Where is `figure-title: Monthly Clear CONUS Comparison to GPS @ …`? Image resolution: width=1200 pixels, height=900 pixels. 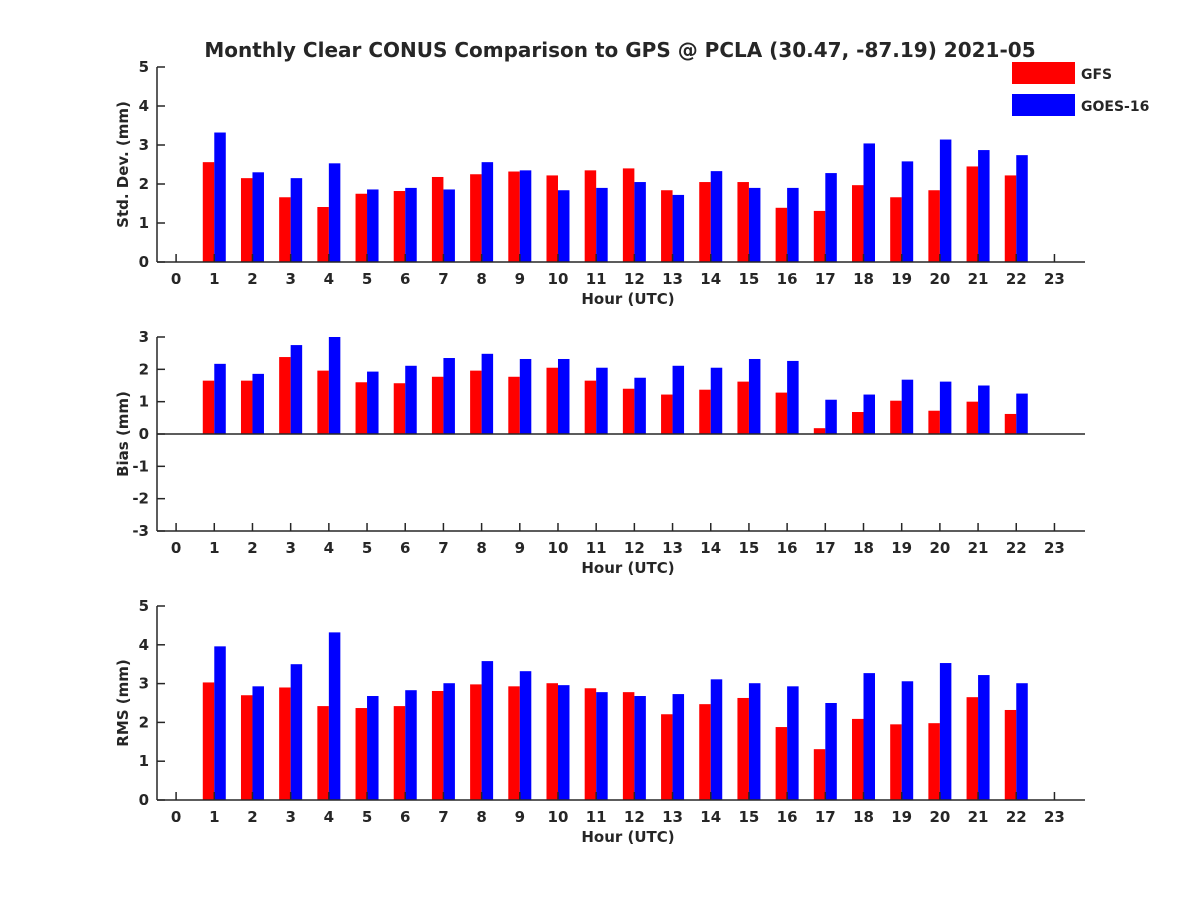 figure-title: Monthly Clear CONUS Comparison to GPS @ … is located at coordinates (619, 50).